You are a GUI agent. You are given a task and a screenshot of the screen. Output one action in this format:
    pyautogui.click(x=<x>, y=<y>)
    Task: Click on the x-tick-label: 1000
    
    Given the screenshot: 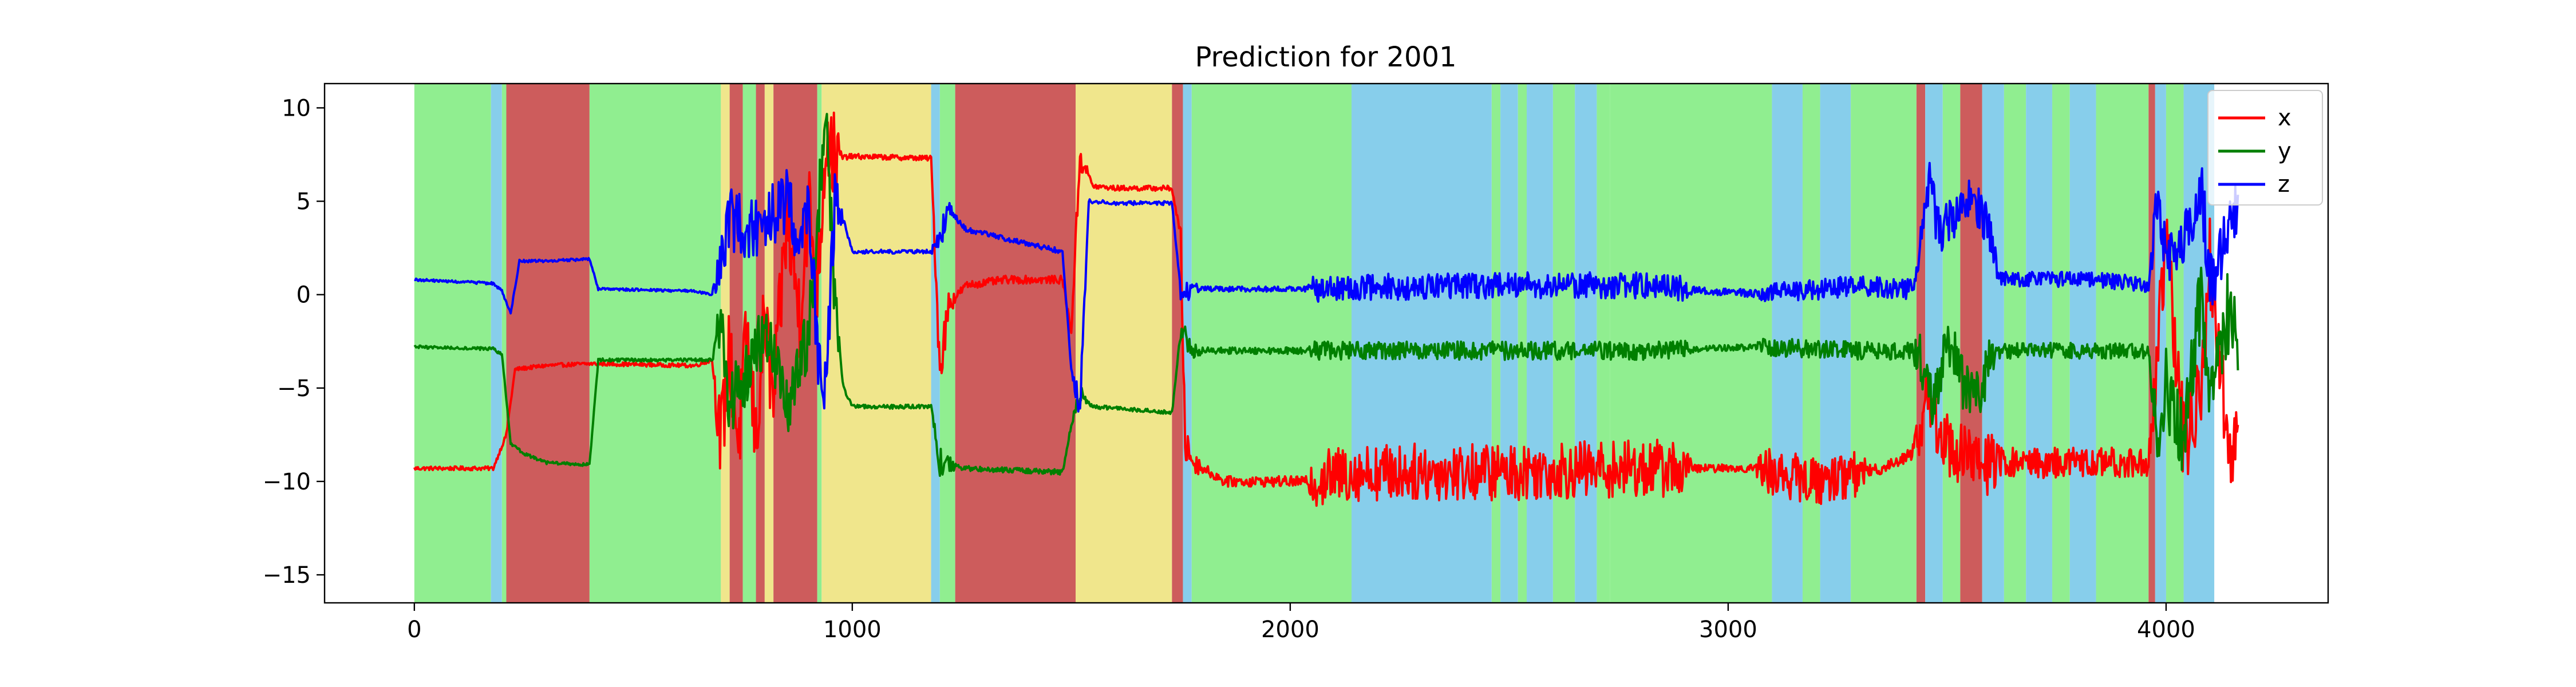 What is the action you would take?
    pyautogui.click(x=852, y=630)
    